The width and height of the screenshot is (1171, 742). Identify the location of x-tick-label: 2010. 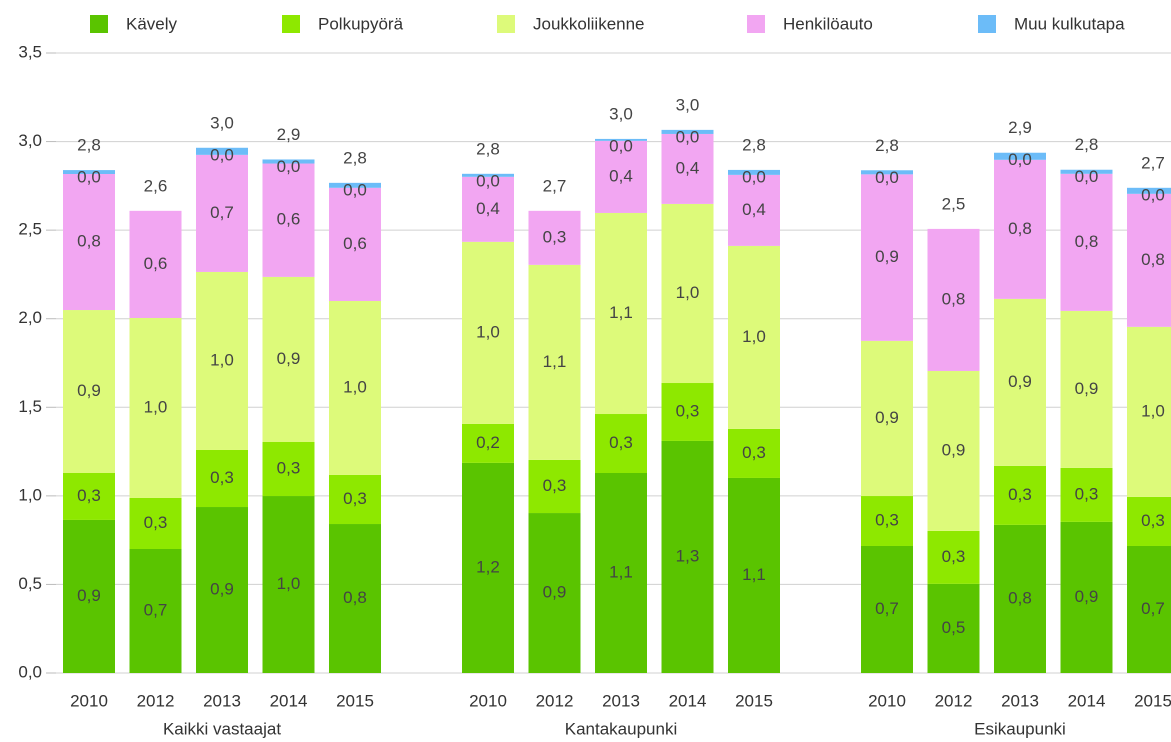
(488, 700).